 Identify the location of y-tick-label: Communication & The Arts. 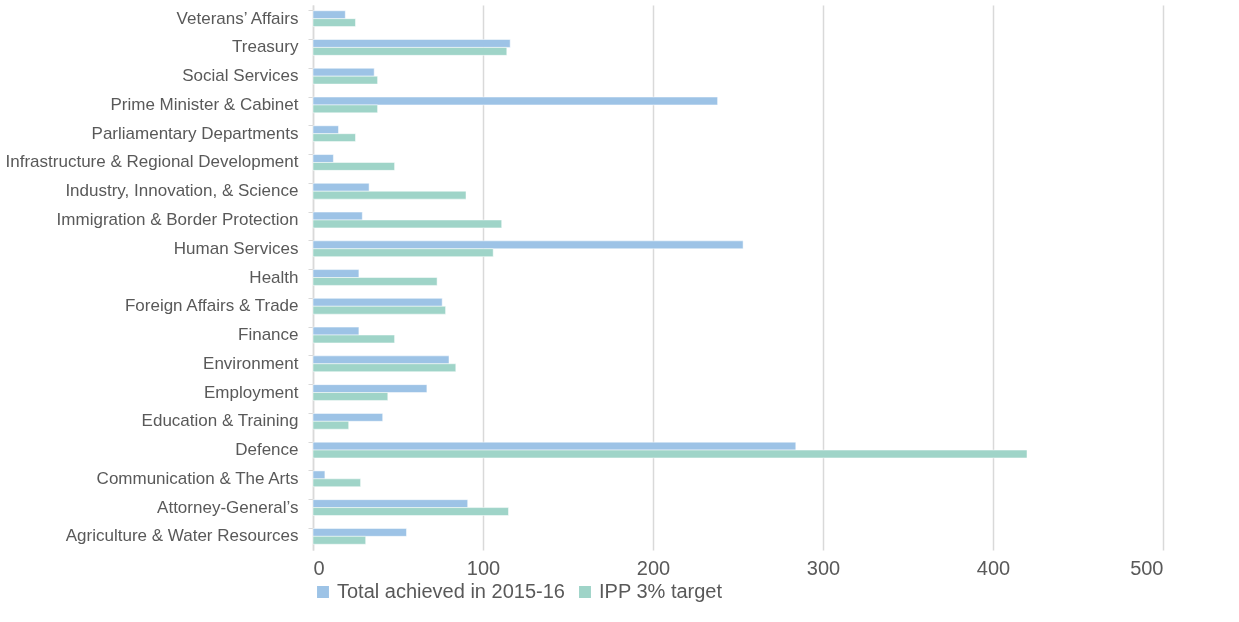
(197, 478).